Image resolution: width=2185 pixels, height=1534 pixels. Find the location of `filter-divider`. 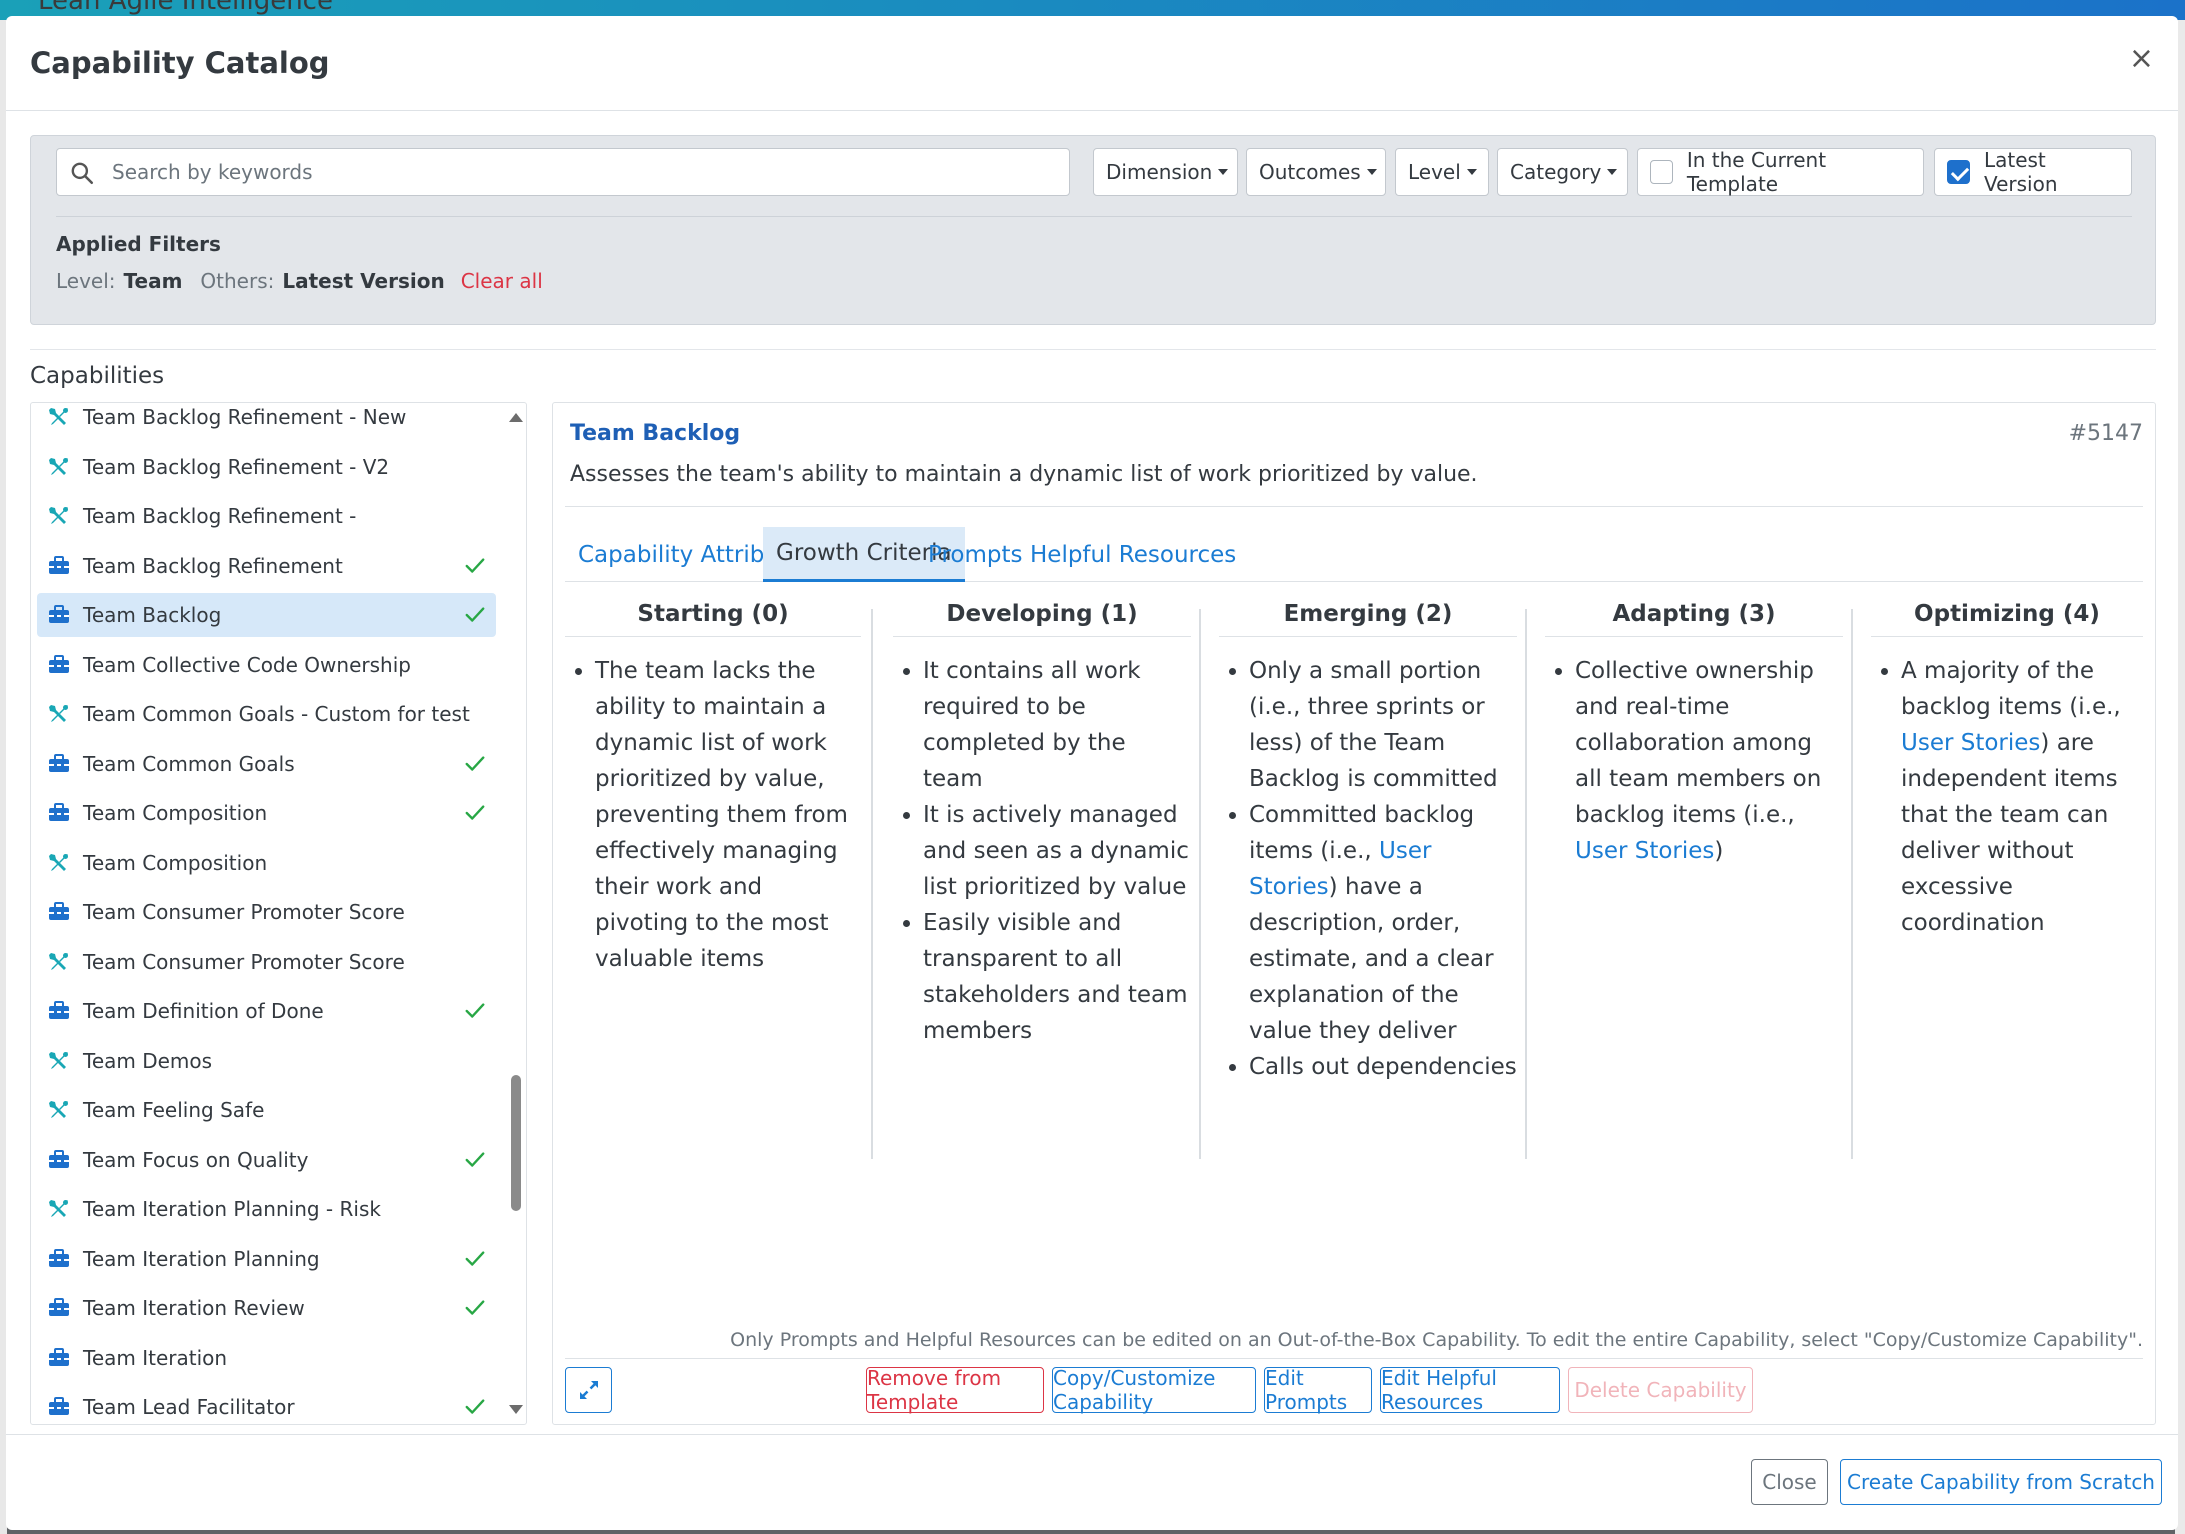

filter-divider is located at coordinates (1094, 216).